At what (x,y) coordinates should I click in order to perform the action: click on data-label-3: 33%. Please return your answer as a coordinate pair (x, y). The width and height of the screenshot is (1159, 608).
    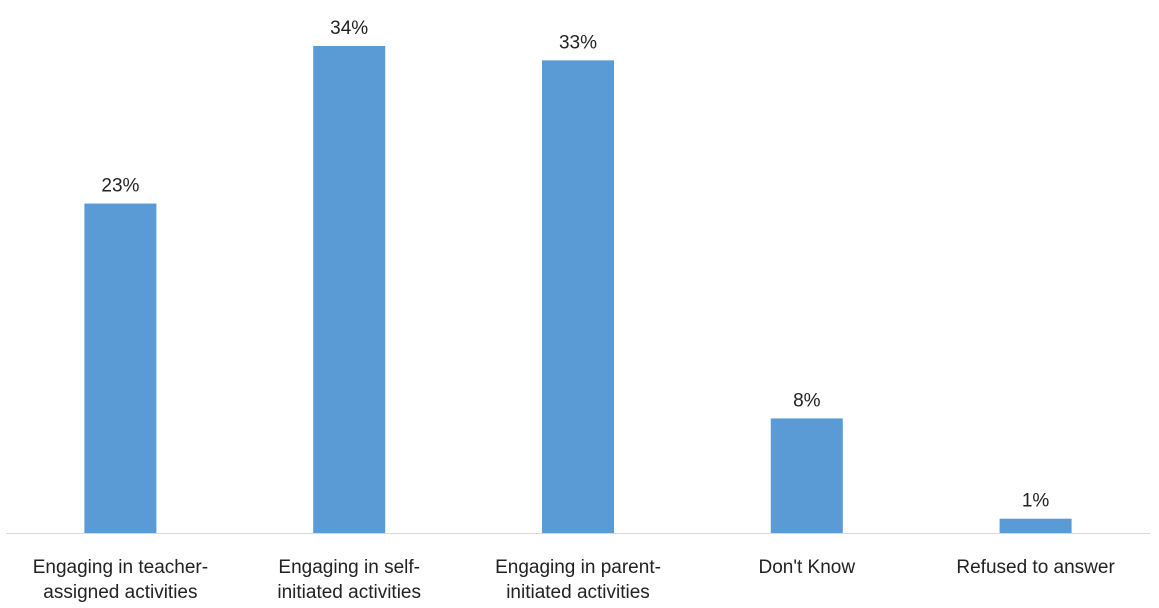
    Looking at the image, I should click on (578, 42).